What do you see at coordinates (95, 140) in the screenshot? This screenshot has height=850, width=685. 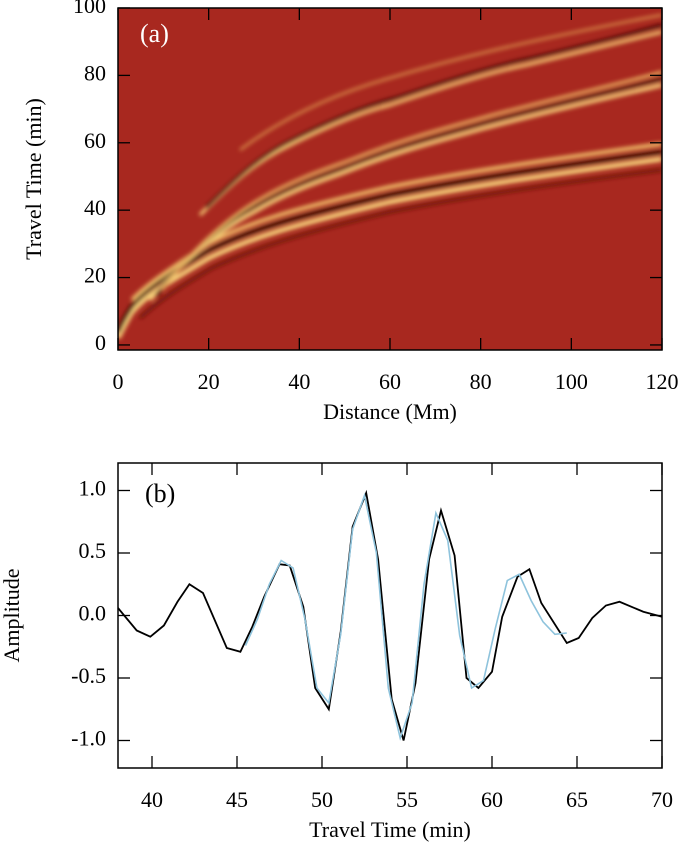 I see `y-tick-label: 60` at bounding box center [95, 140].